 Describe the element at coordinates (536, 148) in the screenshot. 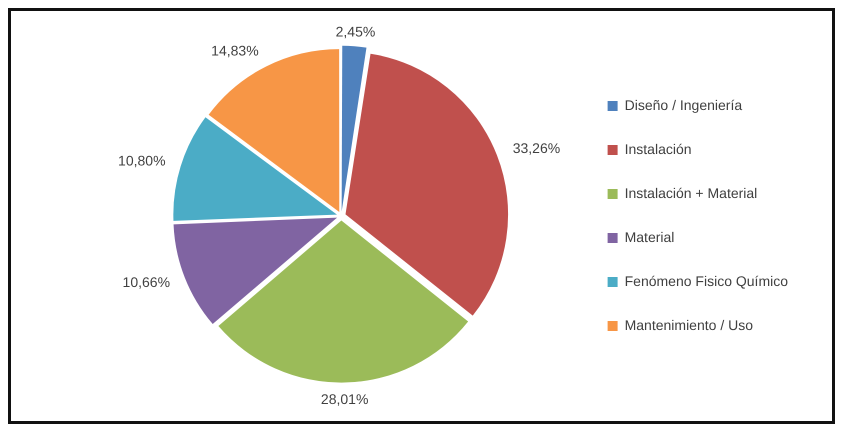

I see `data-label: 33,26%` at that location.